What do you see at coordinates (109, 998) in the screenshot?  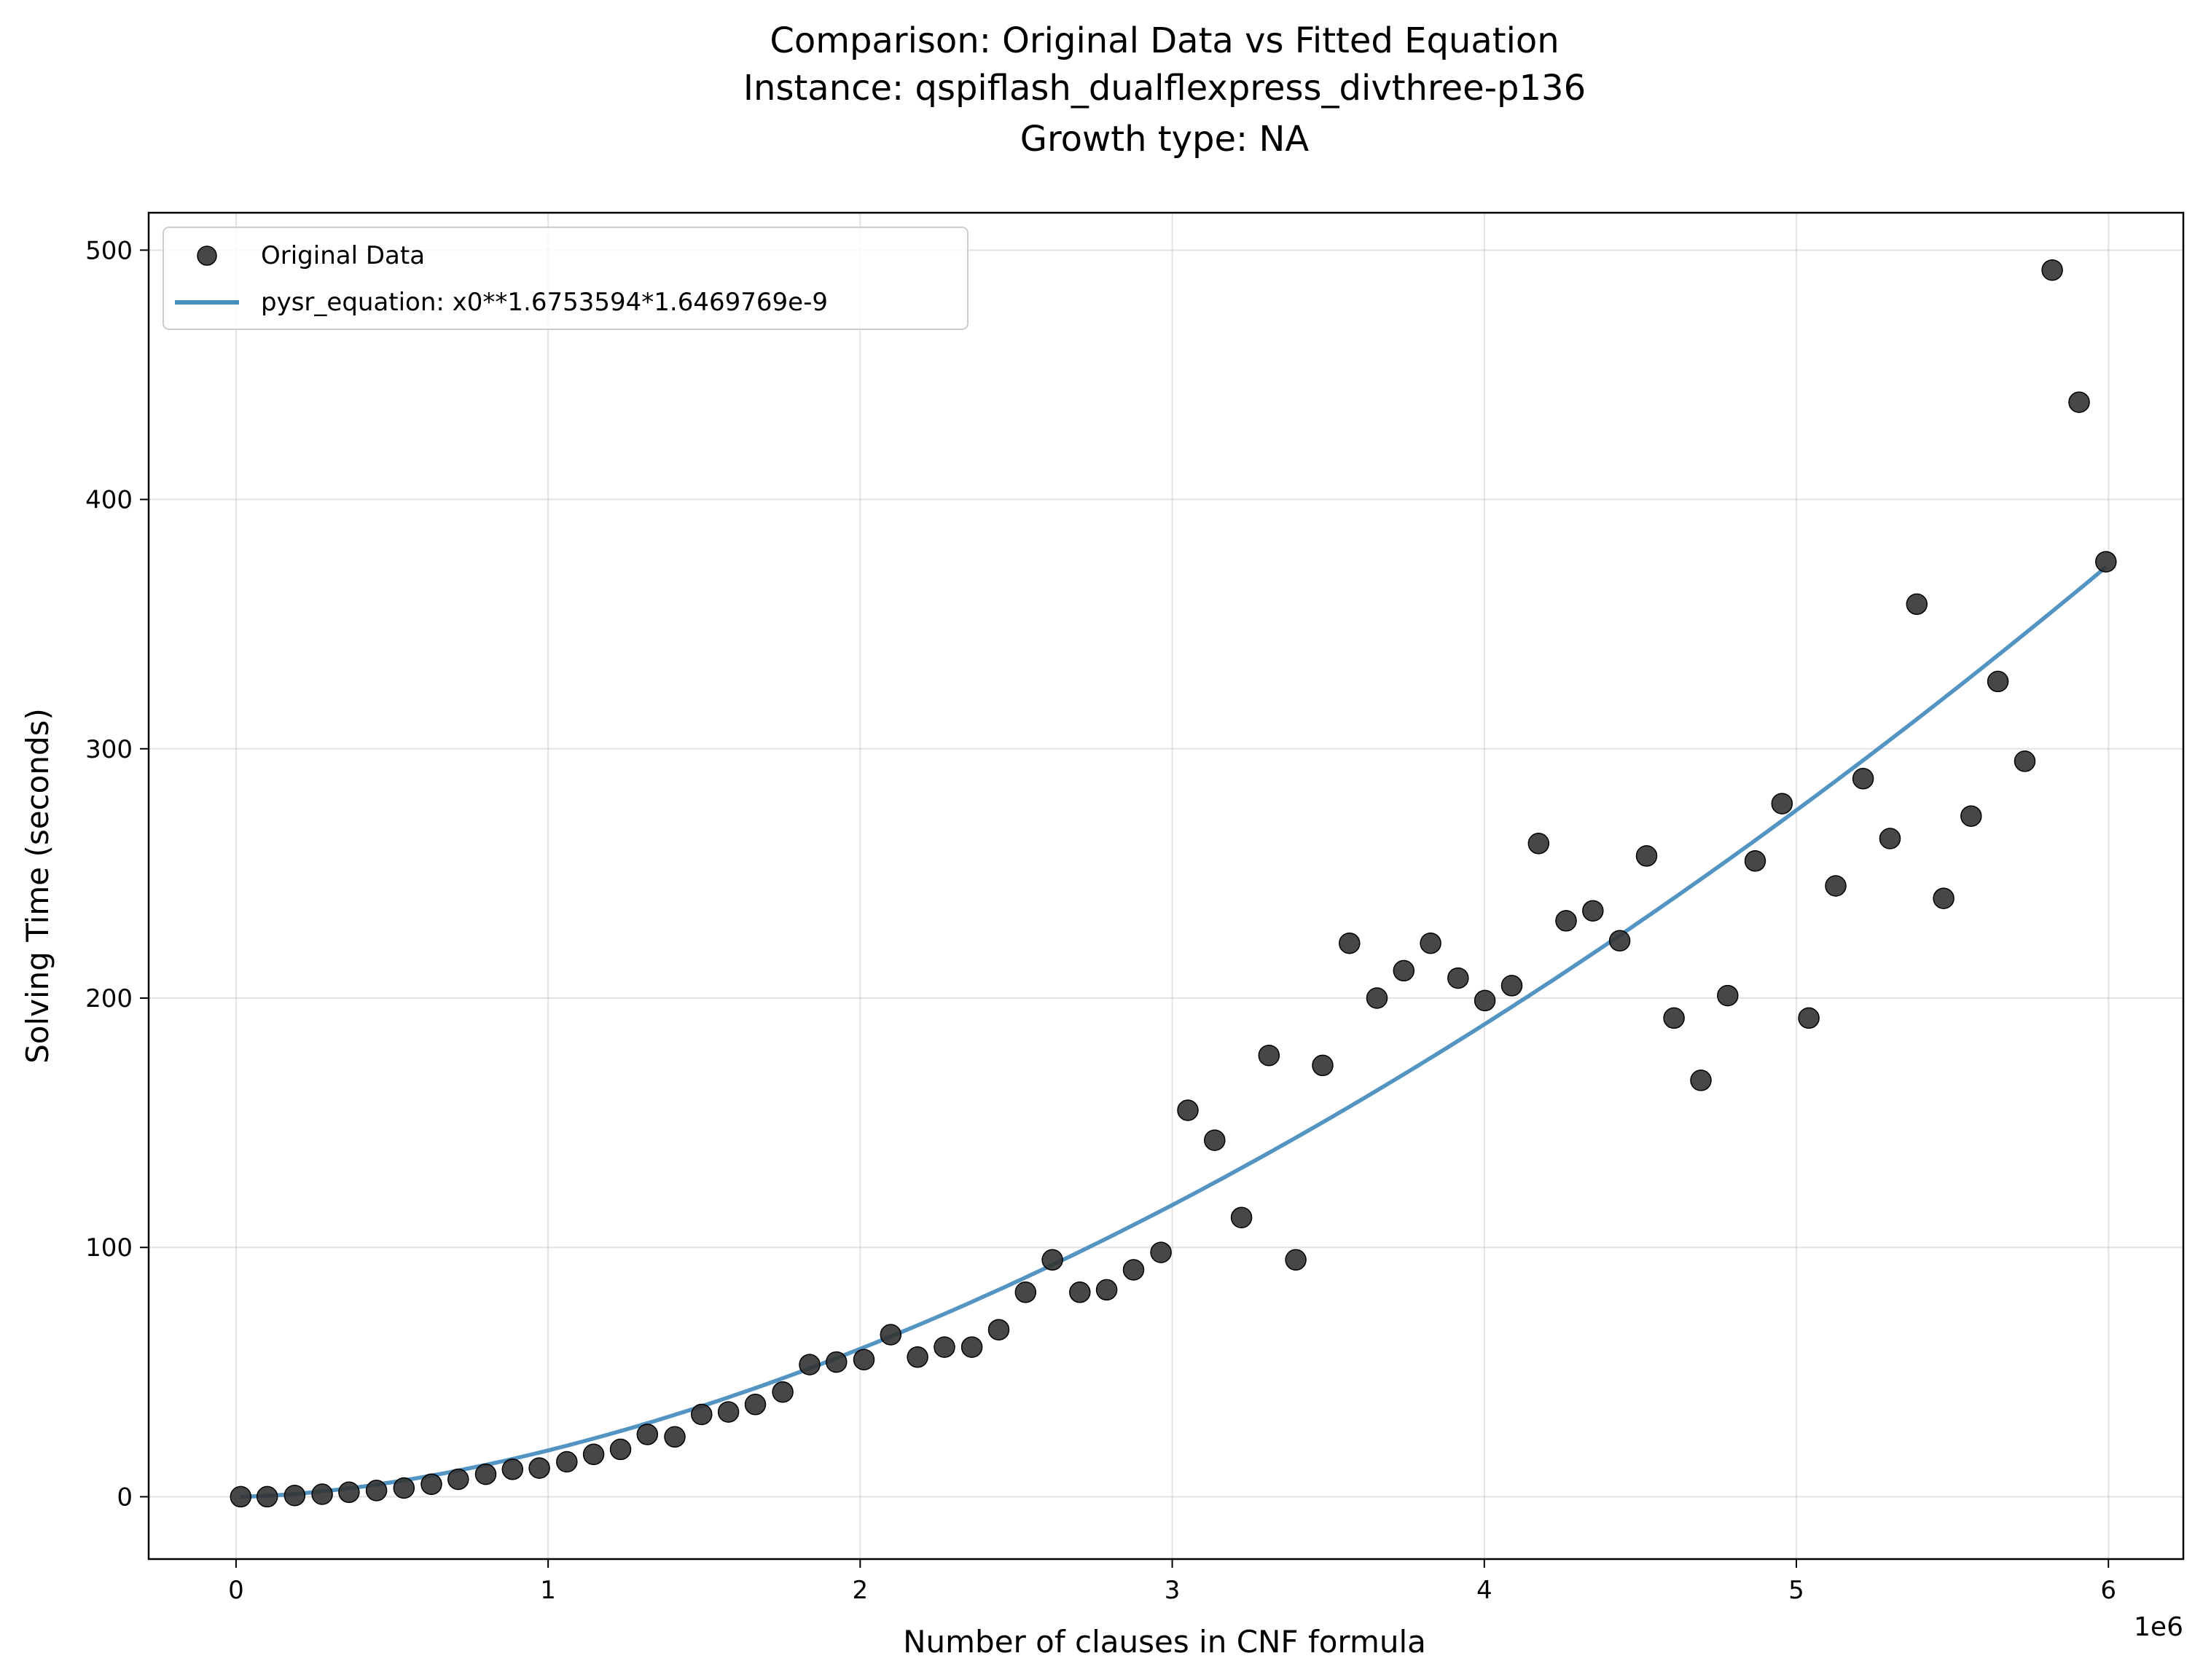 I see `y-tick-label: 200` at bounding box center [109, 998].